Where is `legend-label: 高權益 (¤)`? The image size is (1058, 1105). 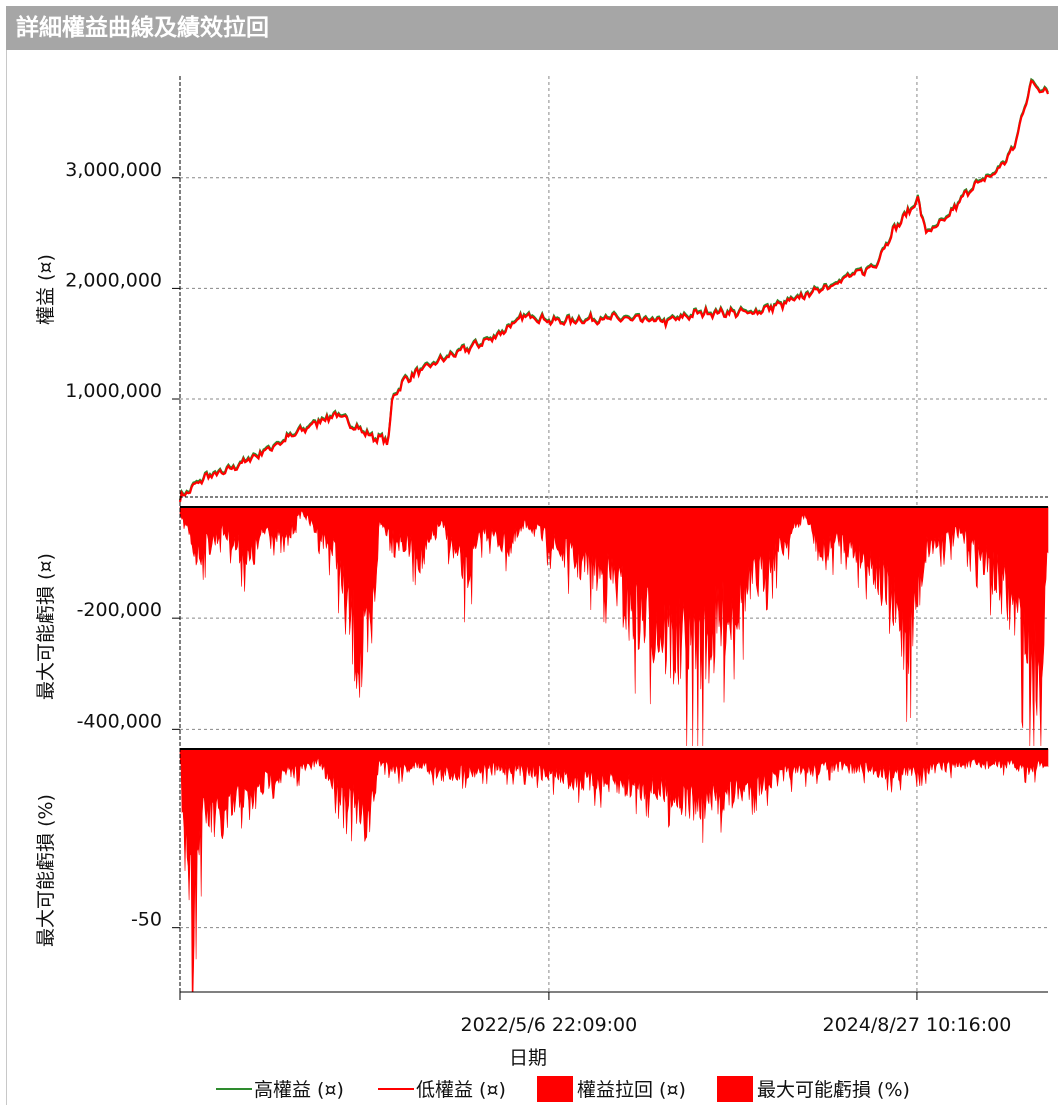 legend-label: 高權益 (¤) is located at coordinates (299, 1090).